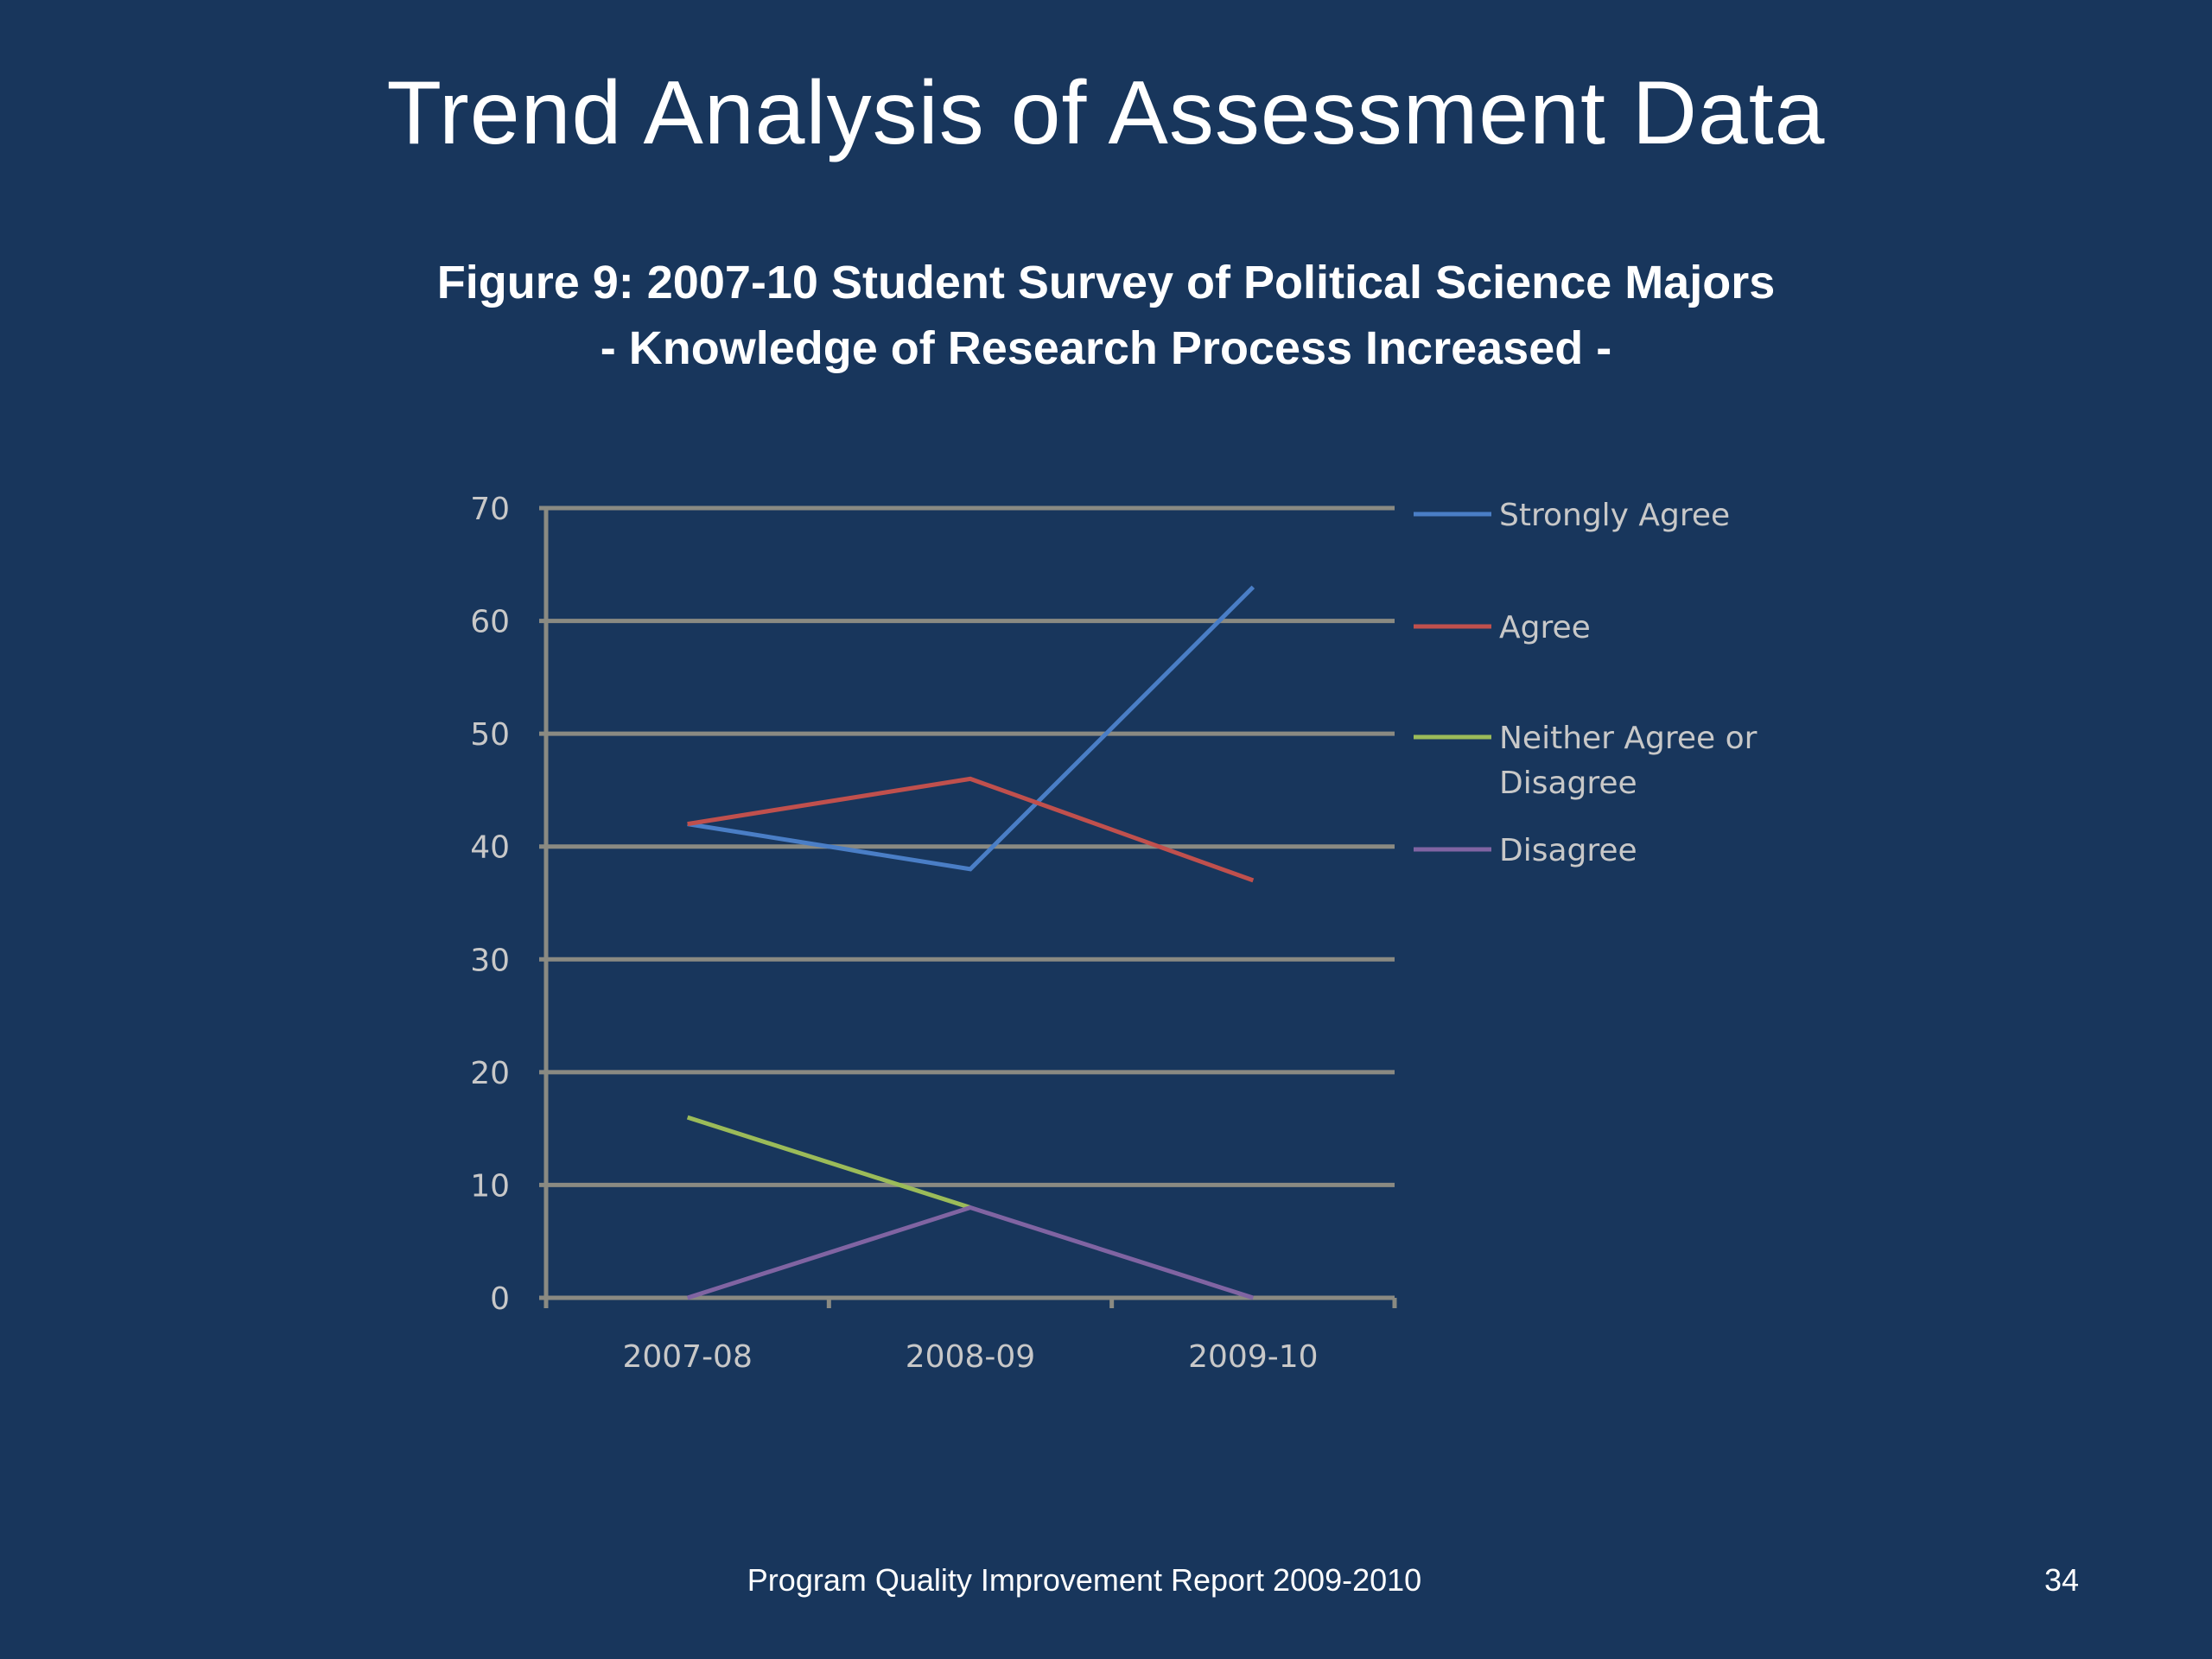 The width and height of the screenshot is (2212, 1659). Describe the element at coordinates (490, 1186) in the screenshot. I see `y-tick-label: 10` at that location.